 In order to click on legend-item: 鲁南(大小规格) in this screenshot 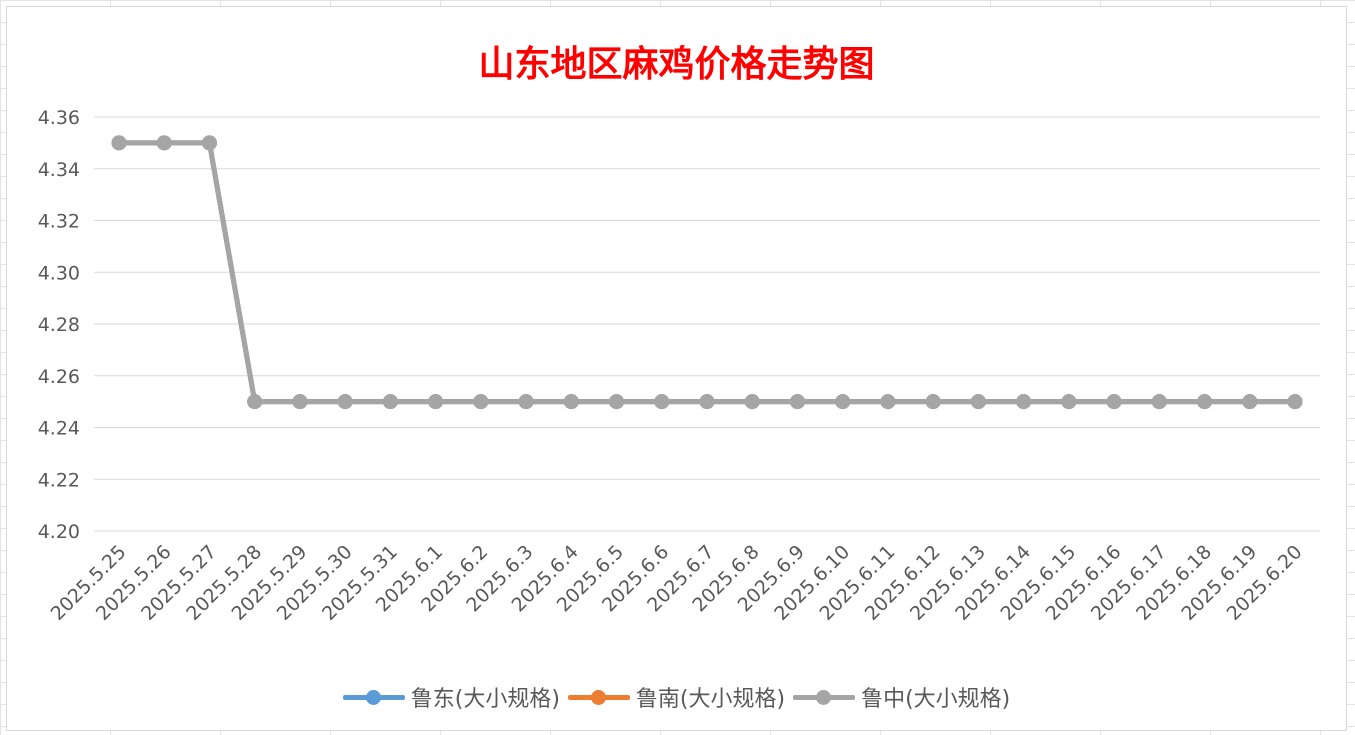, I will do `click(676, 697)`.